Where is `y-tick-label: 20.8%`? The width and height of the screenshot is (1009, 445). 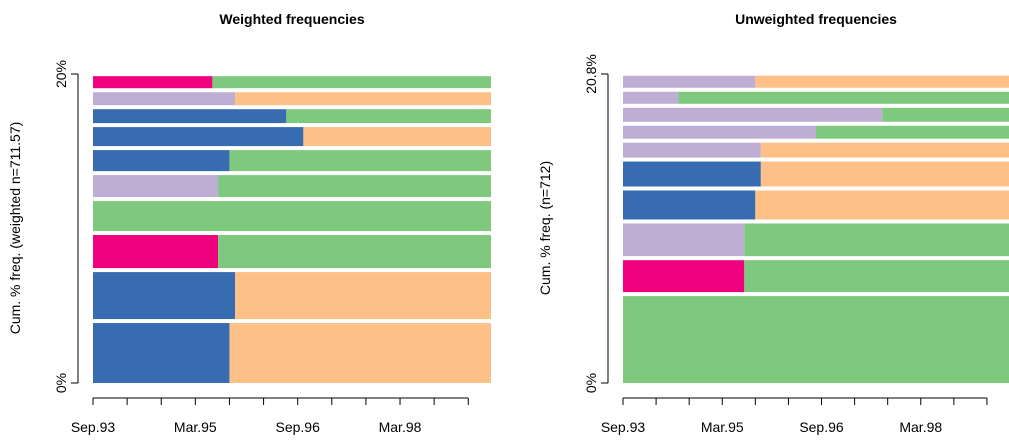 y-tick-label: 20.8% is located at coordinates (591, 74).